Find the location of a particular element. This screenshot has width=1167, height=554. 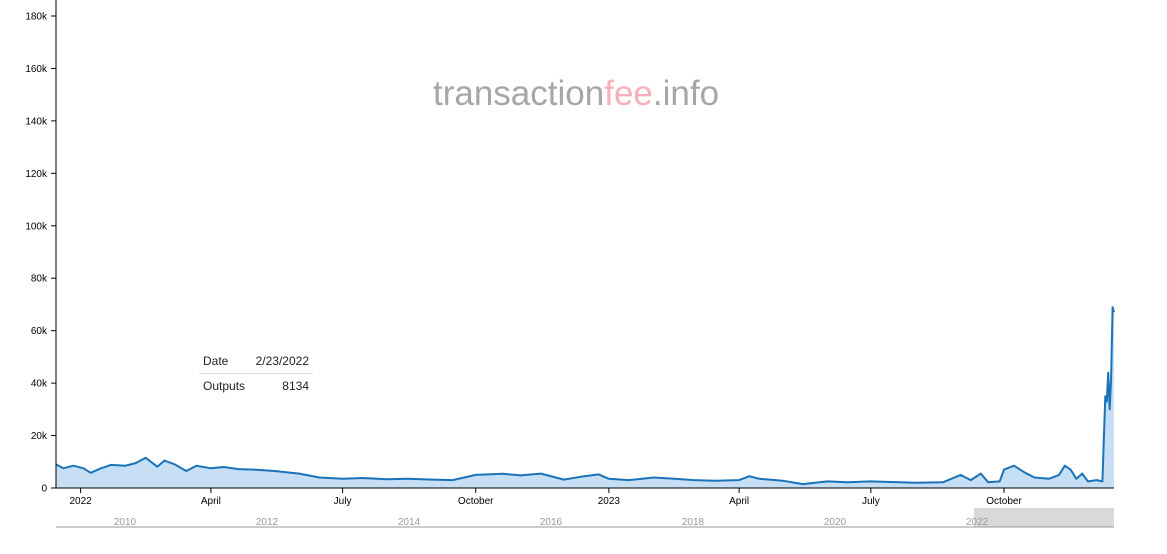

x-tick-label: 2022 is located at coordinates (80, 501).